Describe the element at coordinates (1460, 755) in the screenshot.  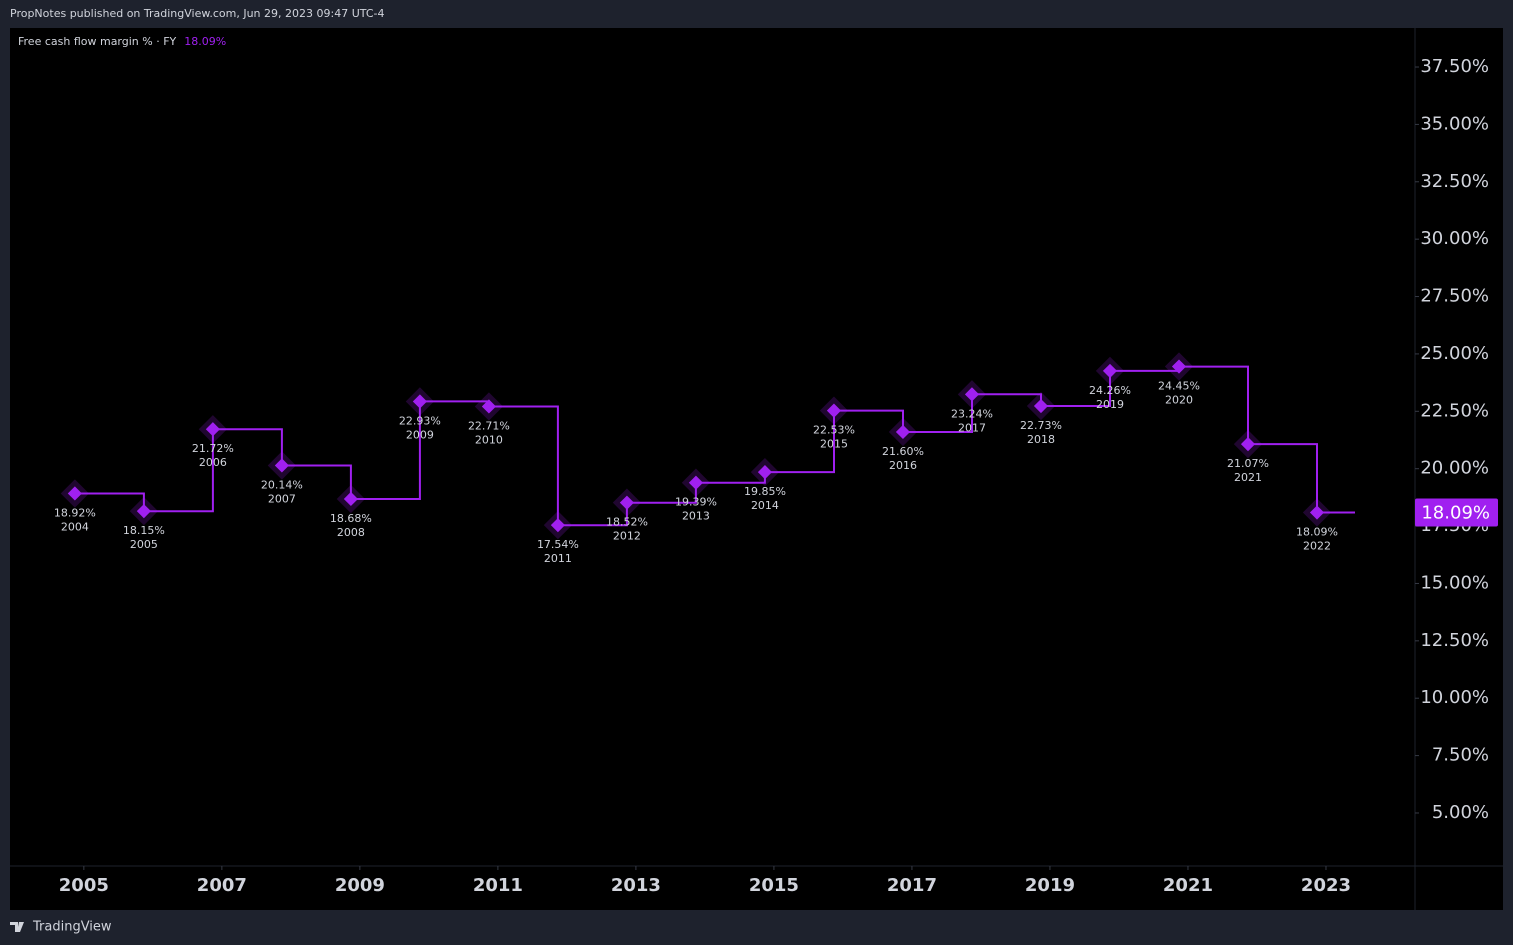
I see `y-tick-label: 7.50%` at that location.